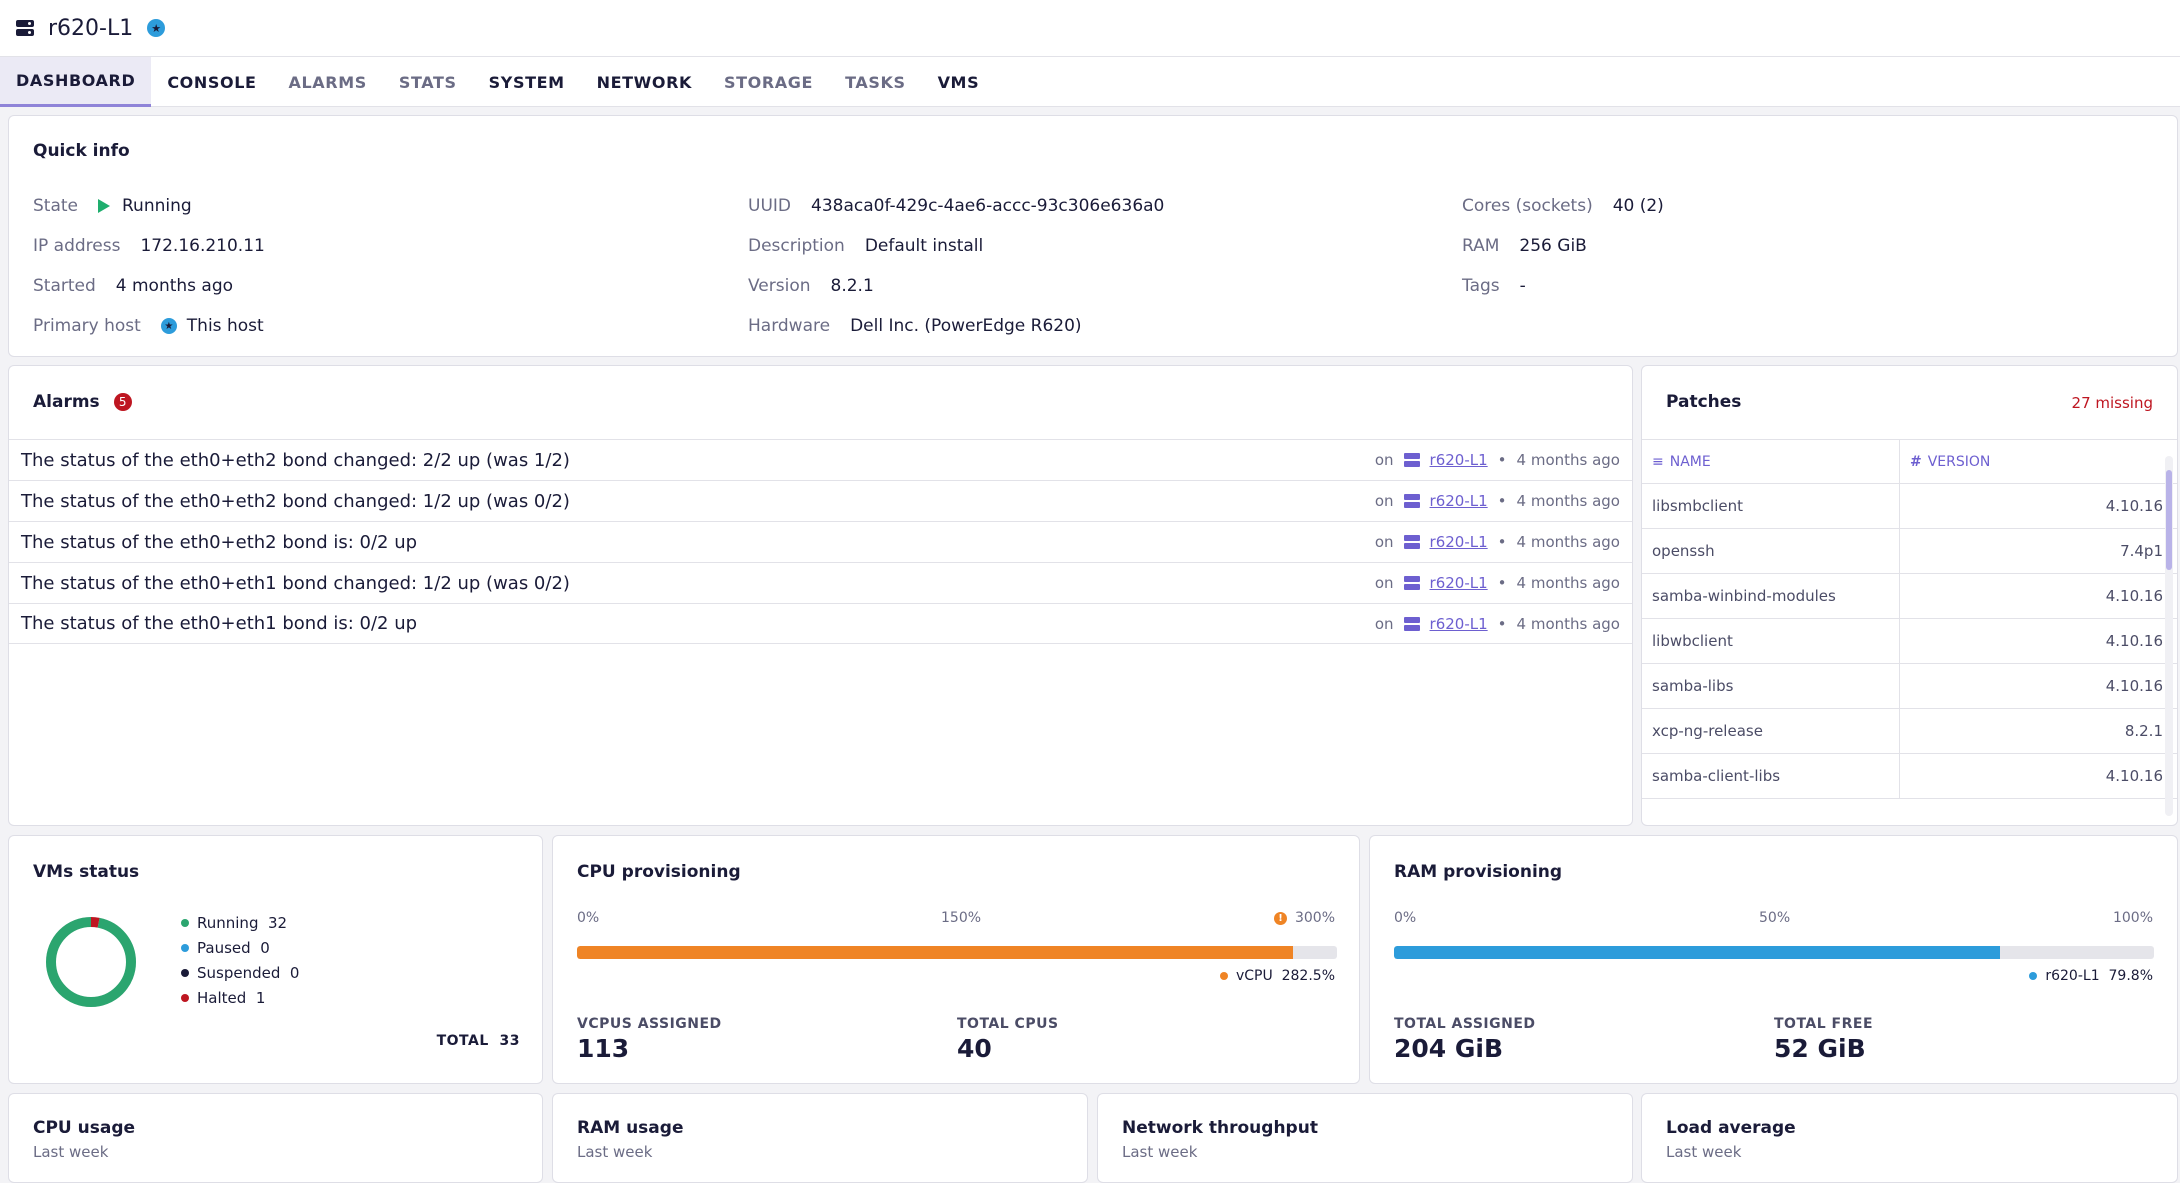  Describe the element at coordinates (1909, 686) in the screenshot. I see `table-row: samba-libs 4.10.16` at that location.